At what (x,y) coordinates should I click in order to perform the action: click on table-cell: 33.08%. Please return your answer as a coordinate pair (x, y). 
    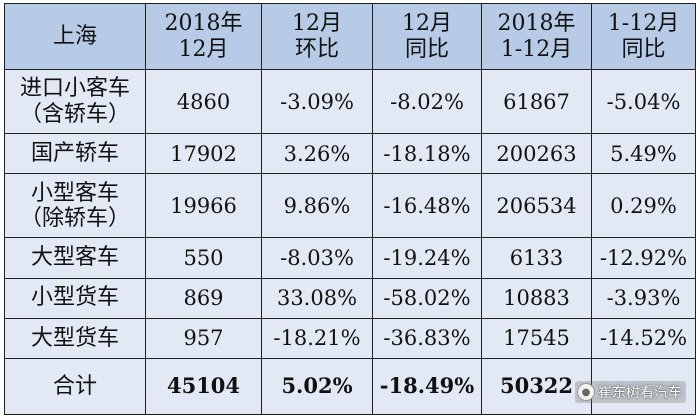
    Looking at the image, I should click on (317, 298).